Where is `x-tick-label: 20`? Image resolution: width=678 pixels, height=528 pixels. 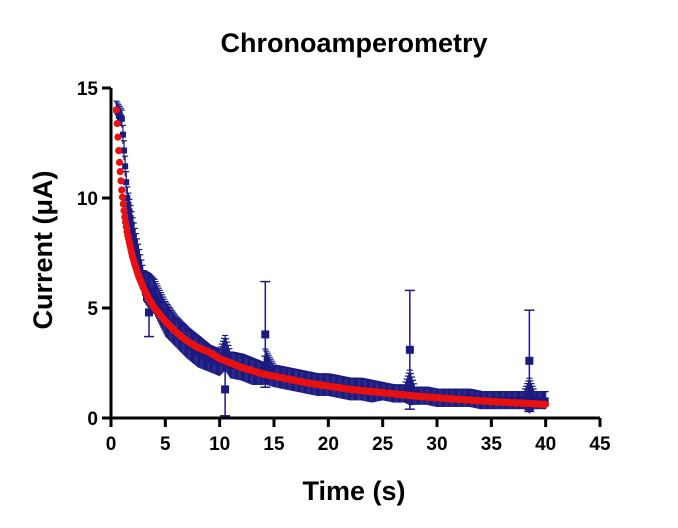
x-tick-label: 20 is located at coordinates (328, 444).